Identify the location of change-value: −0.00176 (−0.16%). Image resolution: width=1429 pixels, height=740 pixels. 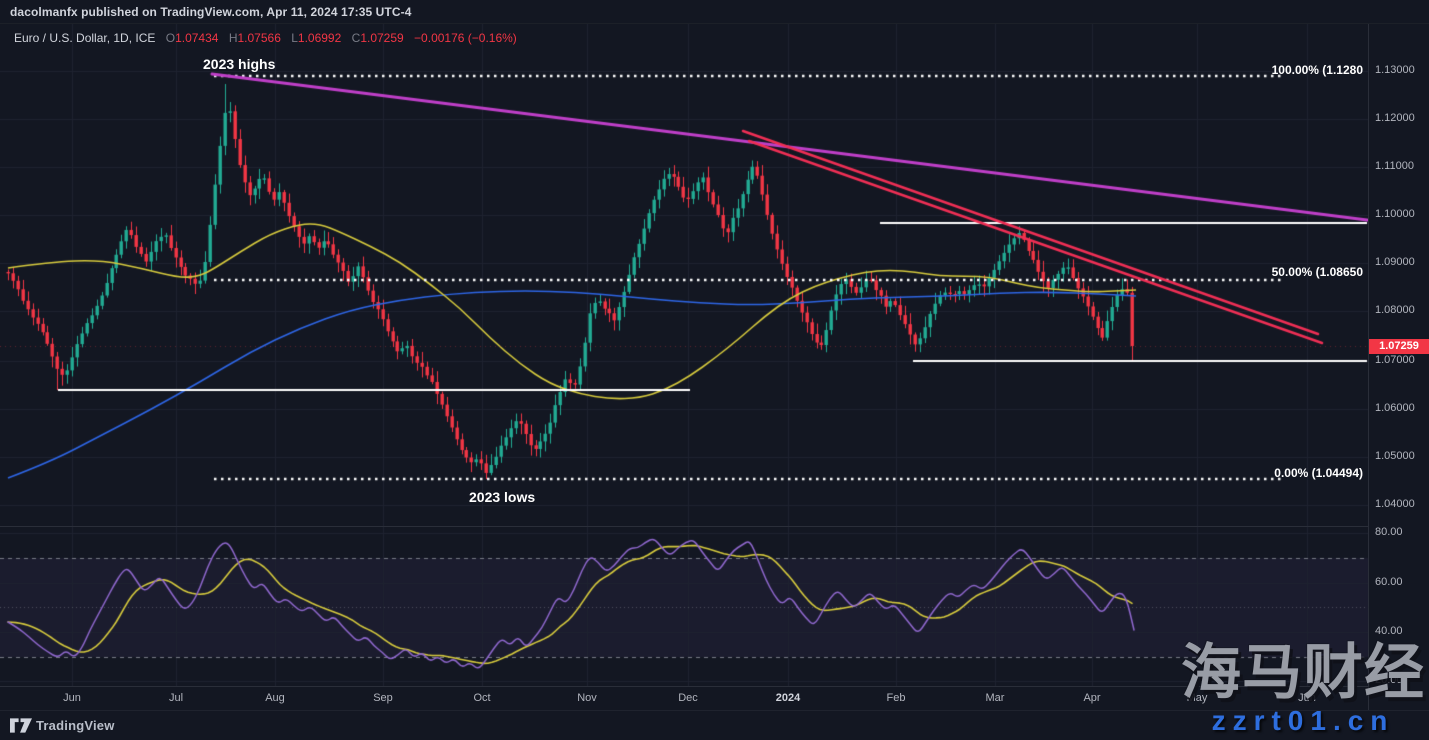
(465, 38).